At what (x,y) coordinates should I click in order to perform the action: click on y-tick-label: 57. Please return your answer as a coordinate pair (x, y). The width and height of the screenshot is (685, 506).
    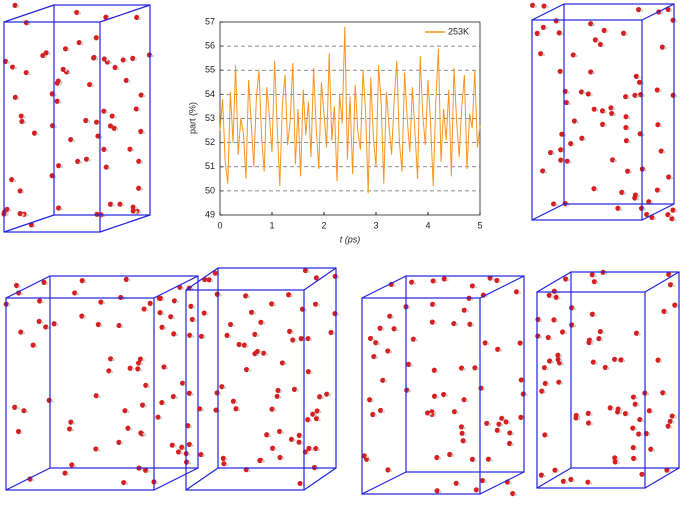
    Looking at the image, I should click on (210, 21).